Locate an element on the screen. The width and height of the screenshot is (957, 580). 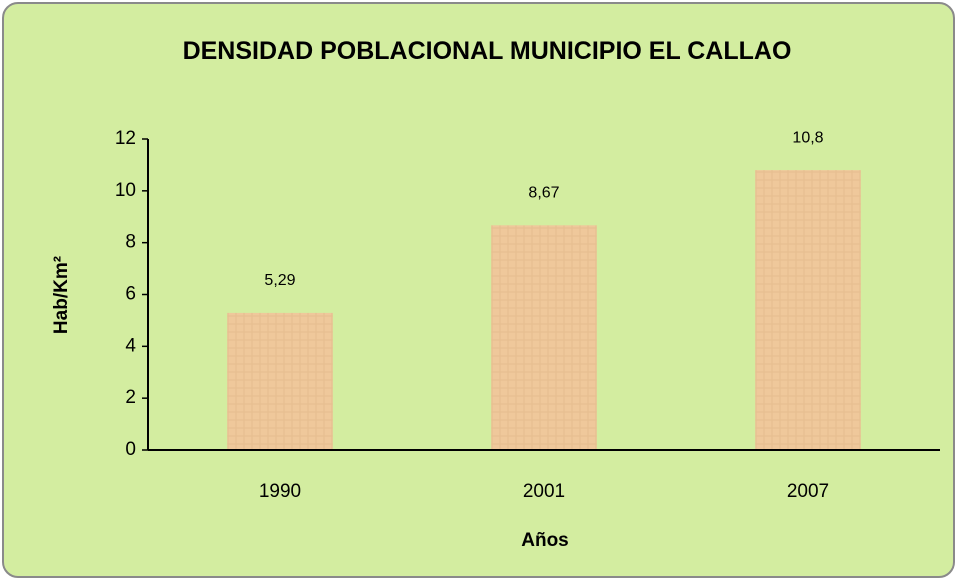
y-tick-label: 10 is located at coordinates (125, 190).